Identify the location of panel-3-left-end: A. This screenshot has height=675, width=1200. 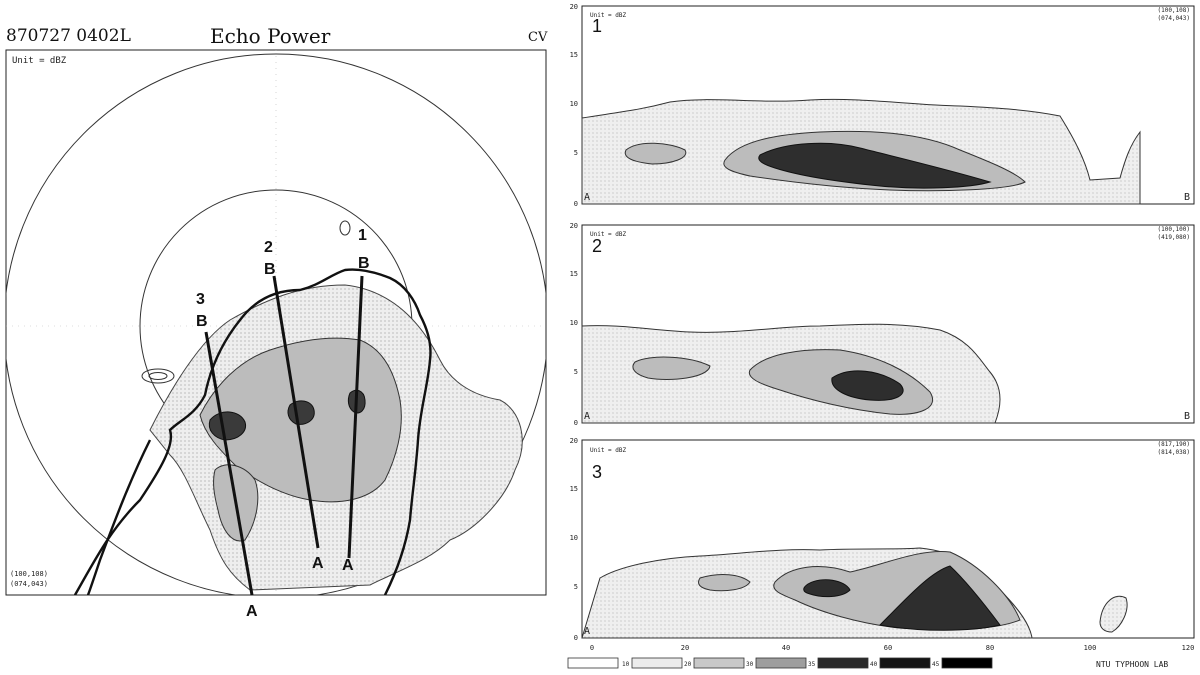
(587, 631).